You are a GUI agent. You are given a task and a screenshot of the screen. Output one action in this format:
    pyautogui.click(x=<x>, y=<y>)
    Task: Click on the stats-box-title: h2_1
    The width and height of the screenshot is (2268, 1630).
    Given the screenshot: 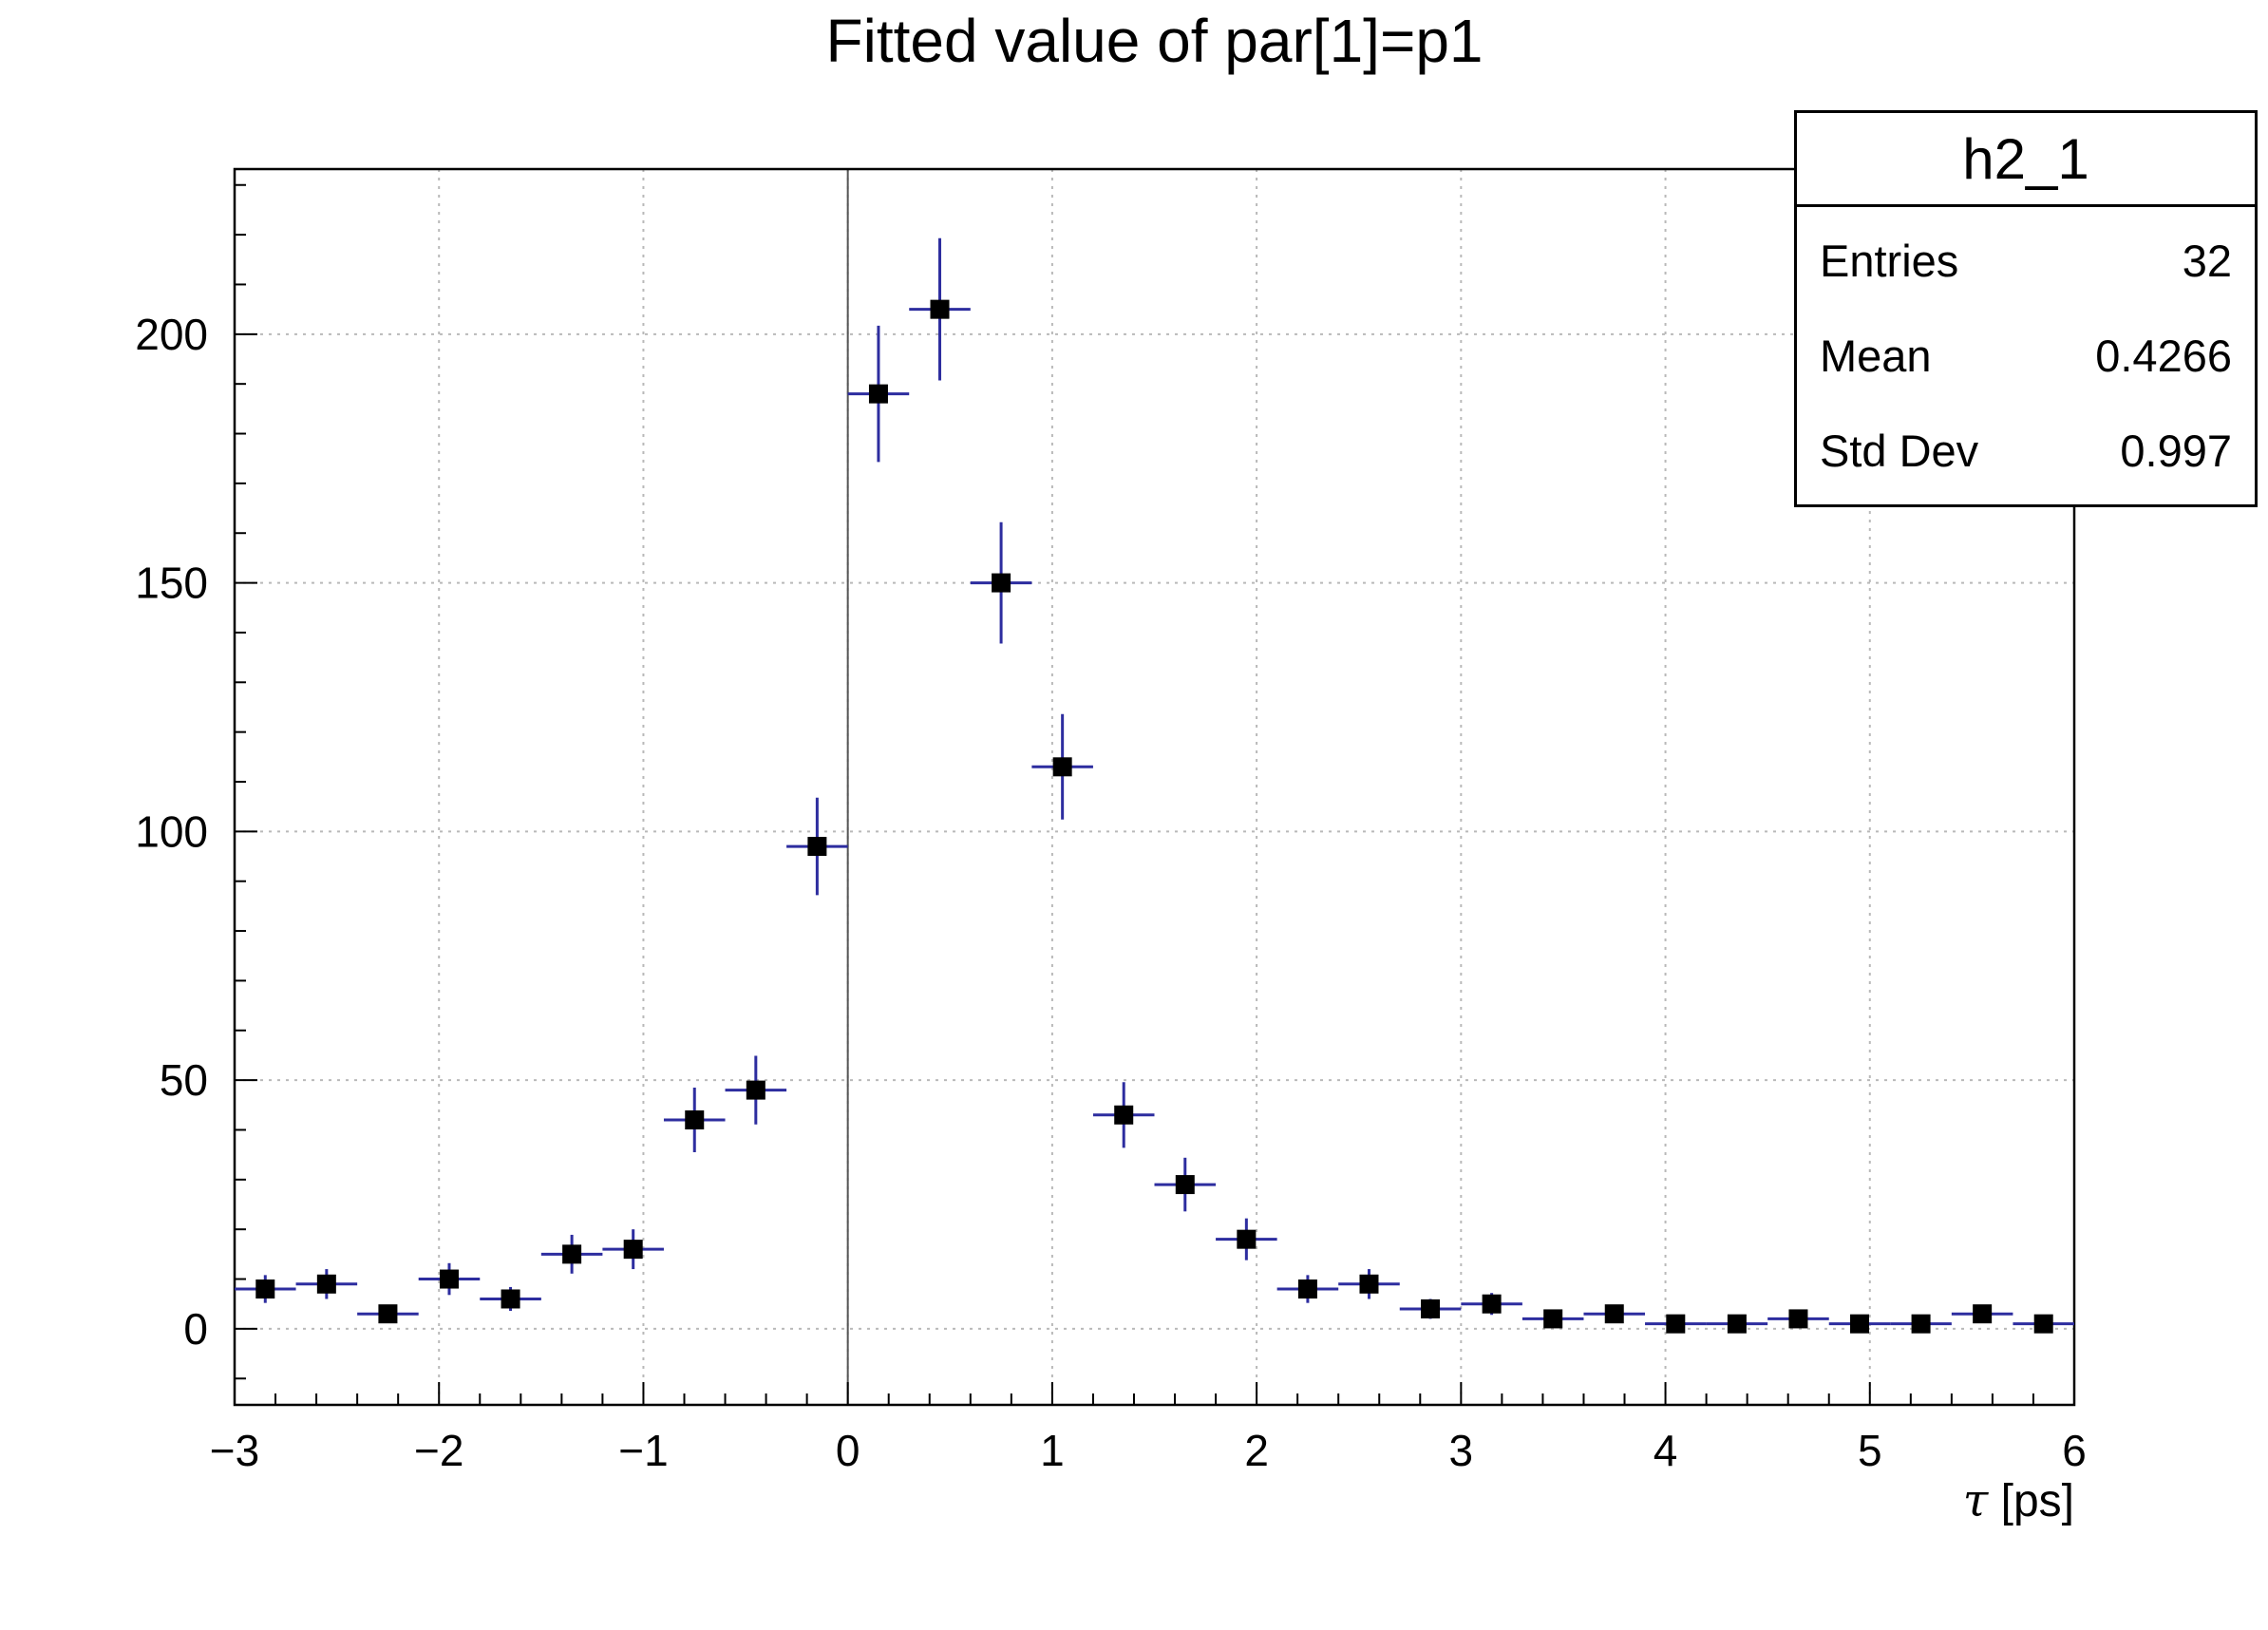 What is the action you would take?
    pyautogui.click(x=2026, y=160)
    